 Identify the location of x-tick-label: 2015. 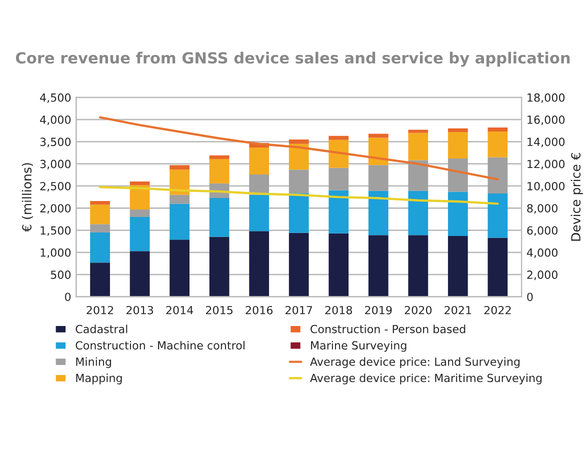
(219, 310).